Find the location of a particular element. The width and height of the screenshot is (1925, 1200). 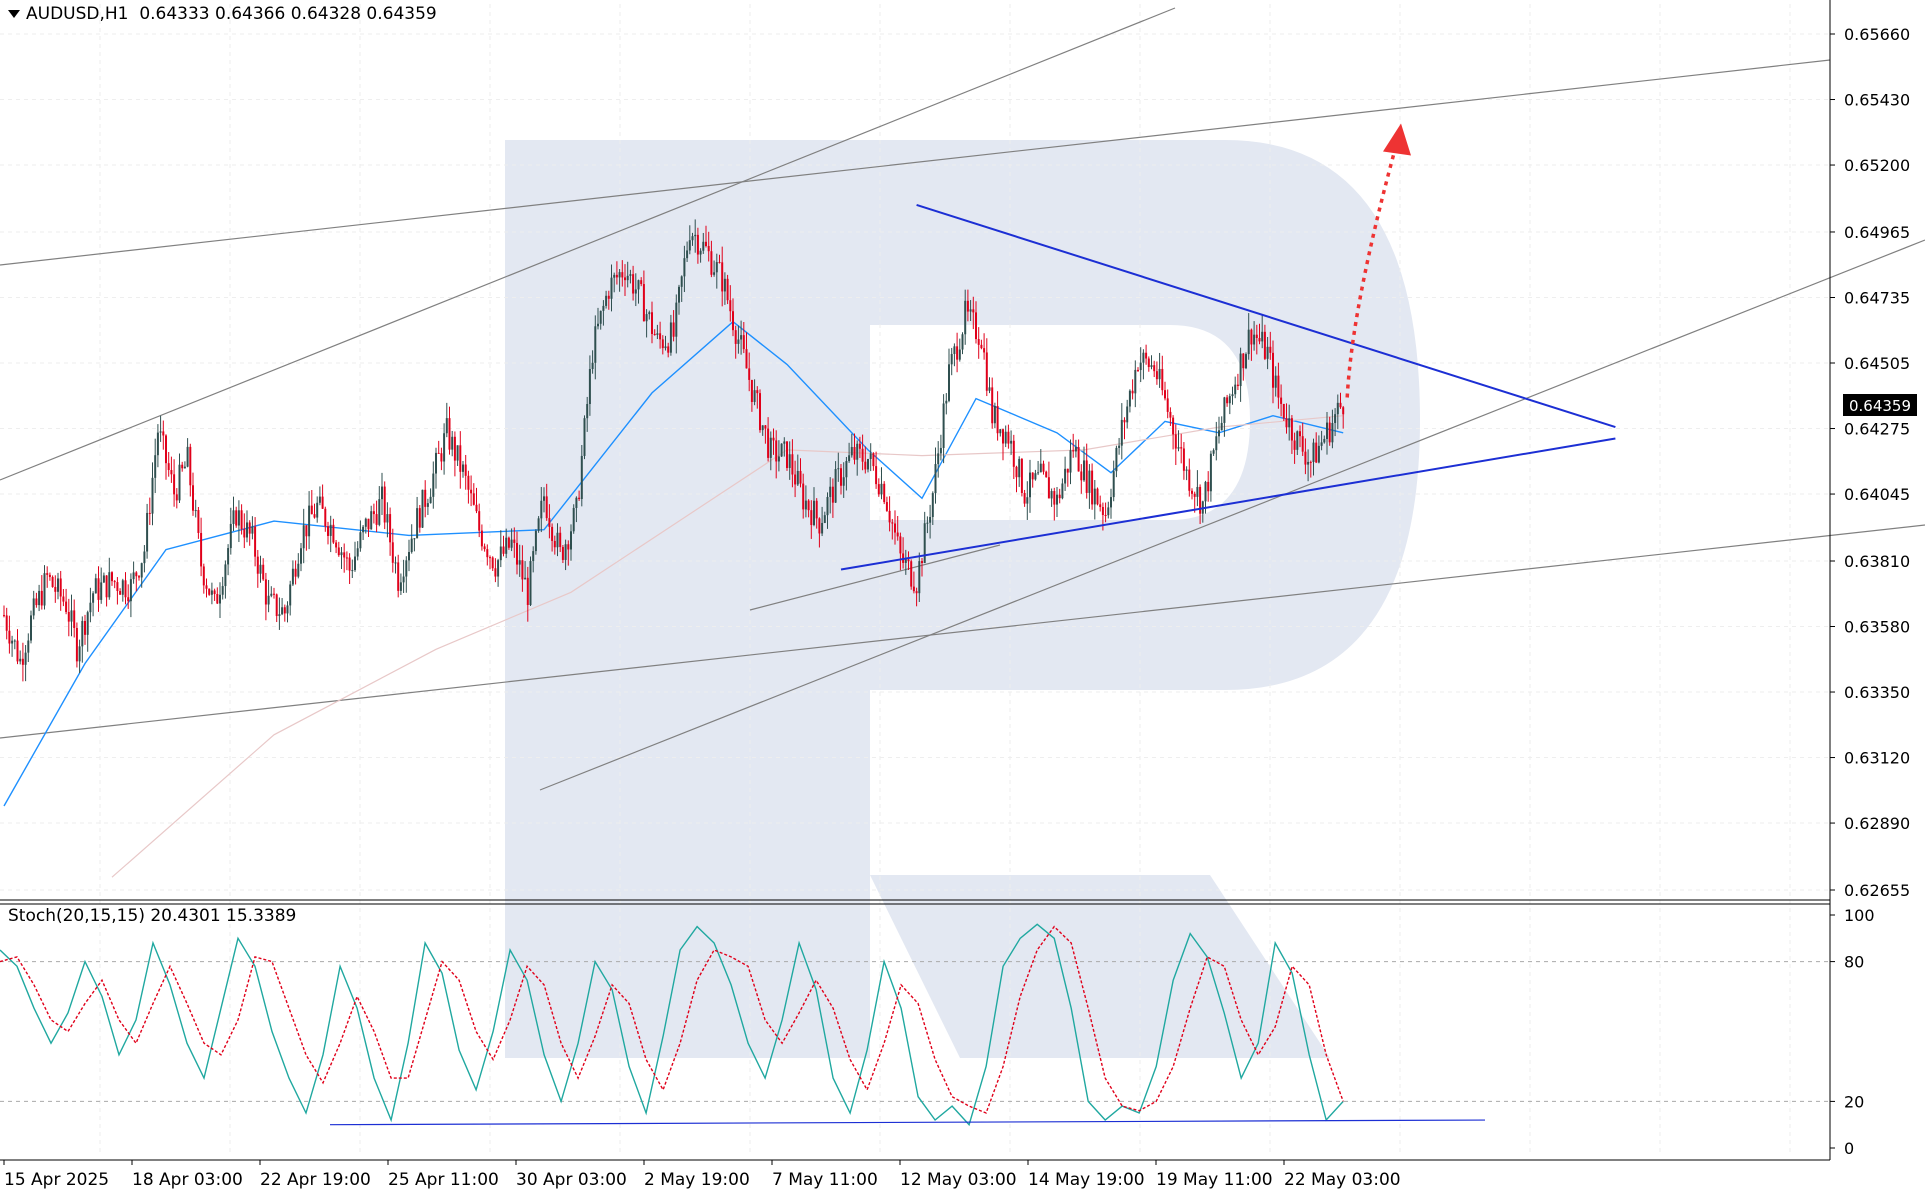

x-tick-label: 22 May 03:00 is located at coordinates (1342, 1180).